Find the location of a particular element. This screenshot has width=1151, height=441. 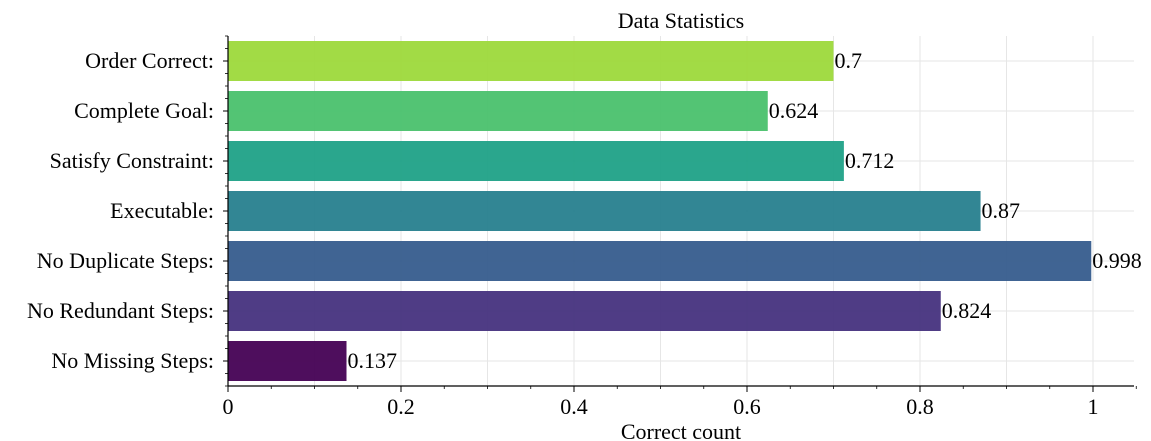

category-label: Complete Goal: is located at coordinates (144, 110).